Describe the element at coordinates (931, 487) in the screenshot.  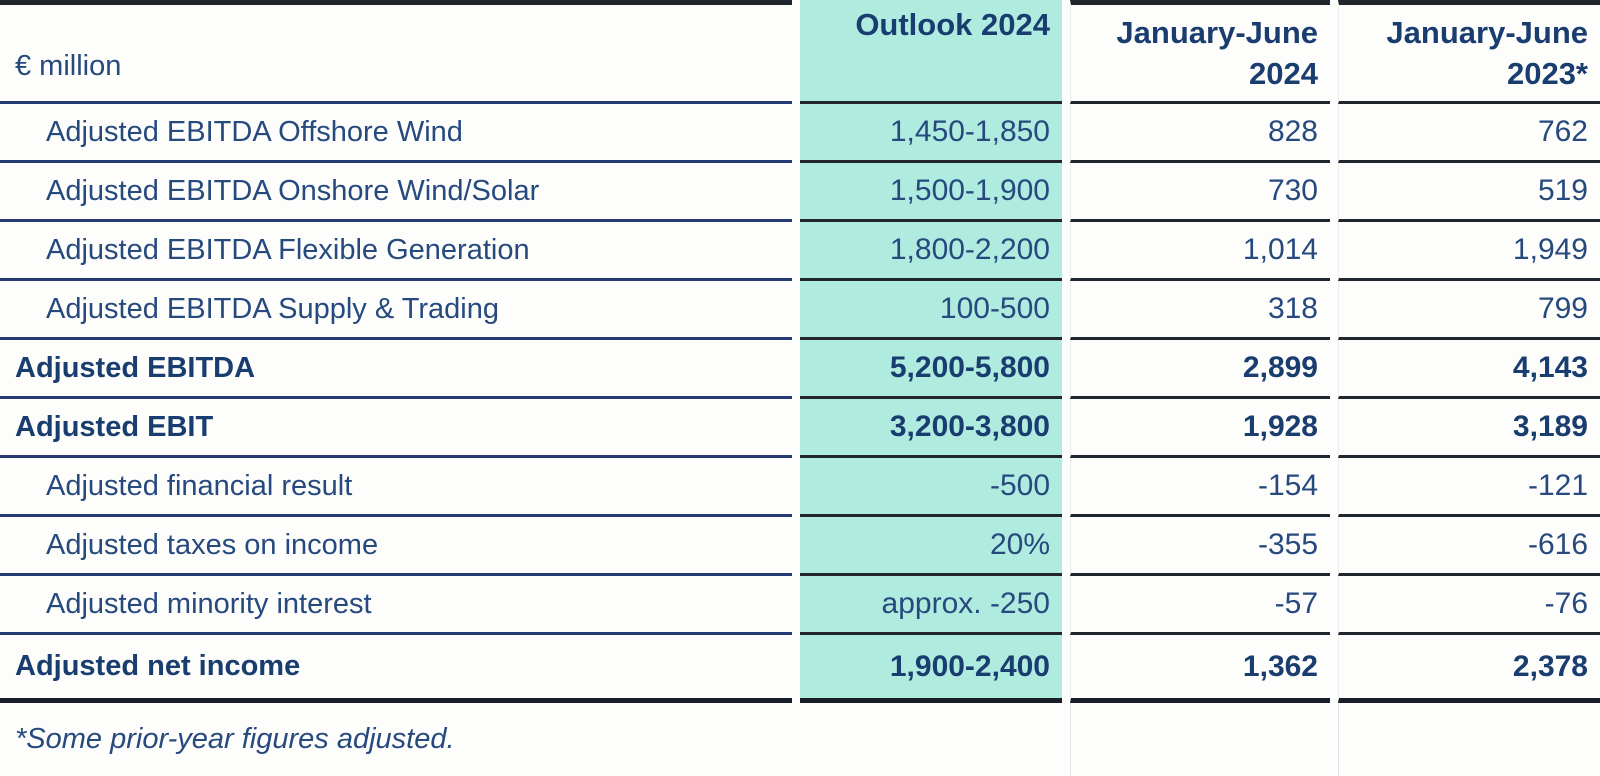
I see `cell-outlook-2024: -500` at that location.